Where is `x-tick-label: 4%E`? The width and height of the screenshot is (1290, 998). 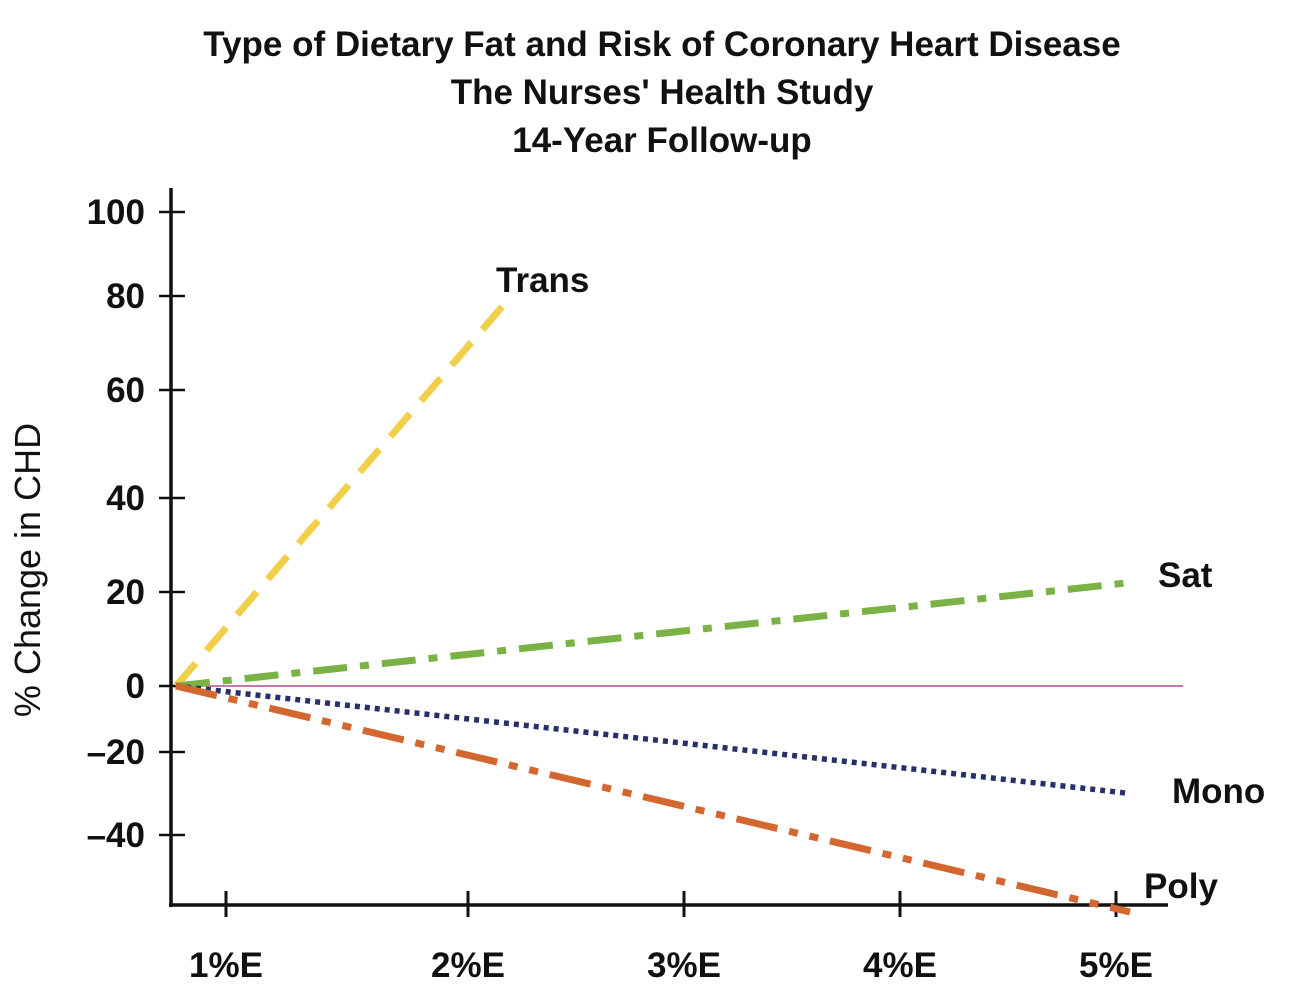
x-tick-label: 4%E is located at coordinates (900, 965).